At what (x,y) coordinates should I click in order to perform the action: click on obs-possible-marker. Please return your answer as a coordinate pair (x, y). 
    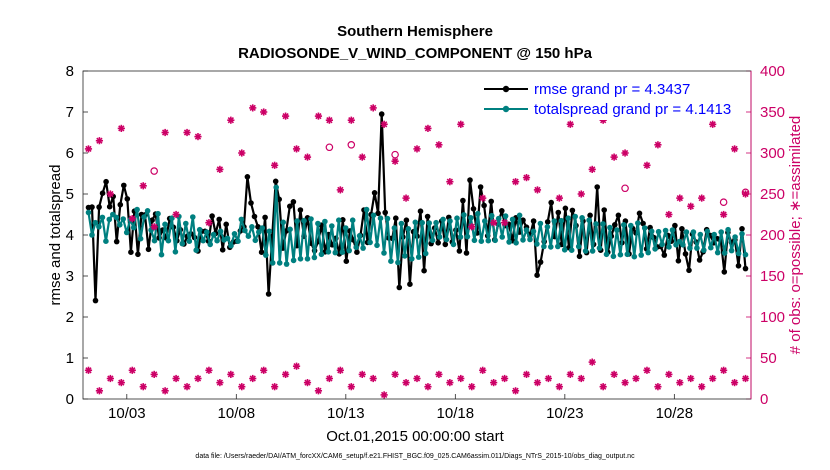
    Looking at the image, I should click on (329, 147).